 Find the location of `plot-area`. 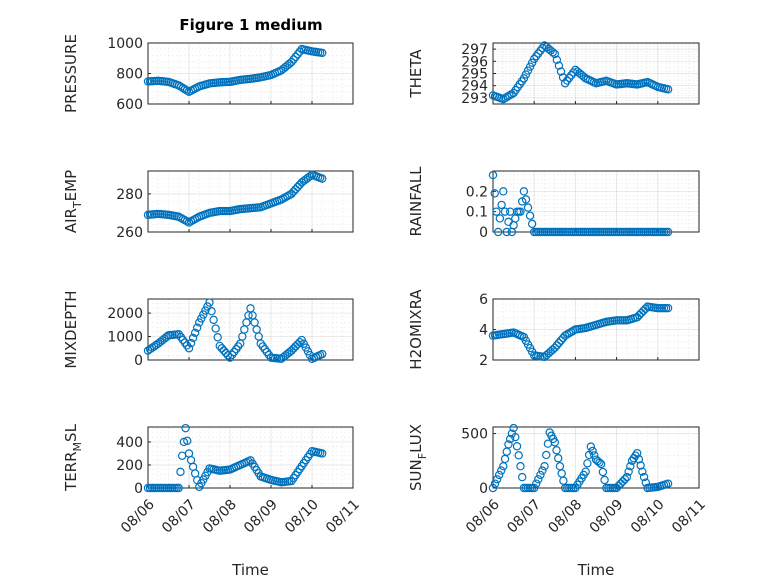

plot-area is located at coordinates (250, 329).